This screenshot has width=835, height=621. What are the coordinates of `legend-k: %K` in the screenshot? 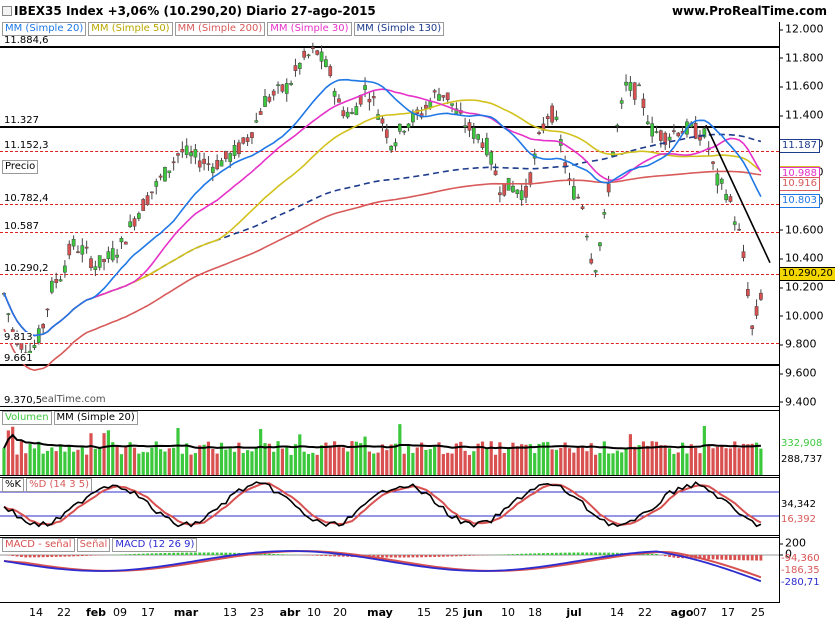 It's located at (13, 485).